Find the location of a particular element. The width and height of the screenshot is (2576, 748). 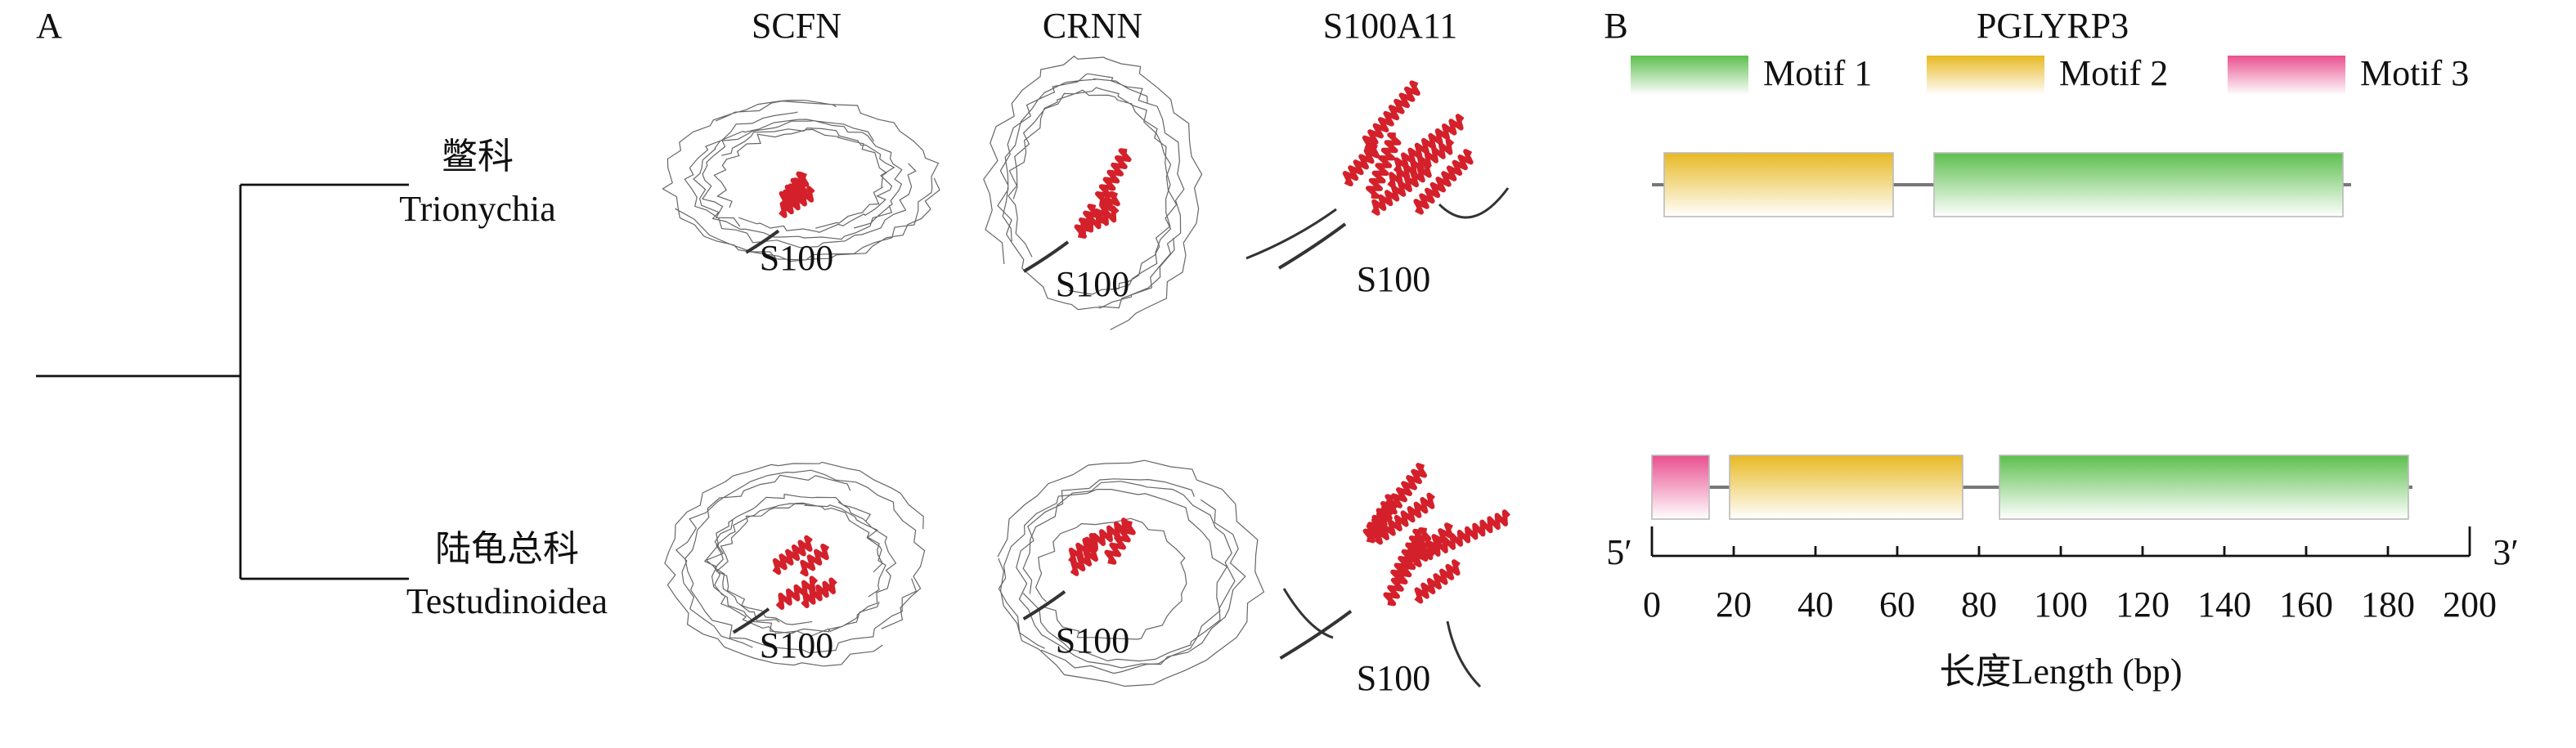

x-tick-label: 100 is located at coordinates (2061, 605).